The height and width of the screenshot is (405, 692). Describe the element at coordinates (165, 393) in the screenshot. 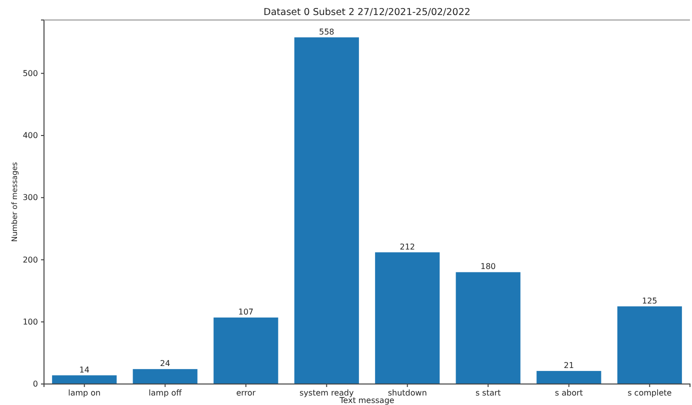

I see `x-tick-label: lamp off` at that location.